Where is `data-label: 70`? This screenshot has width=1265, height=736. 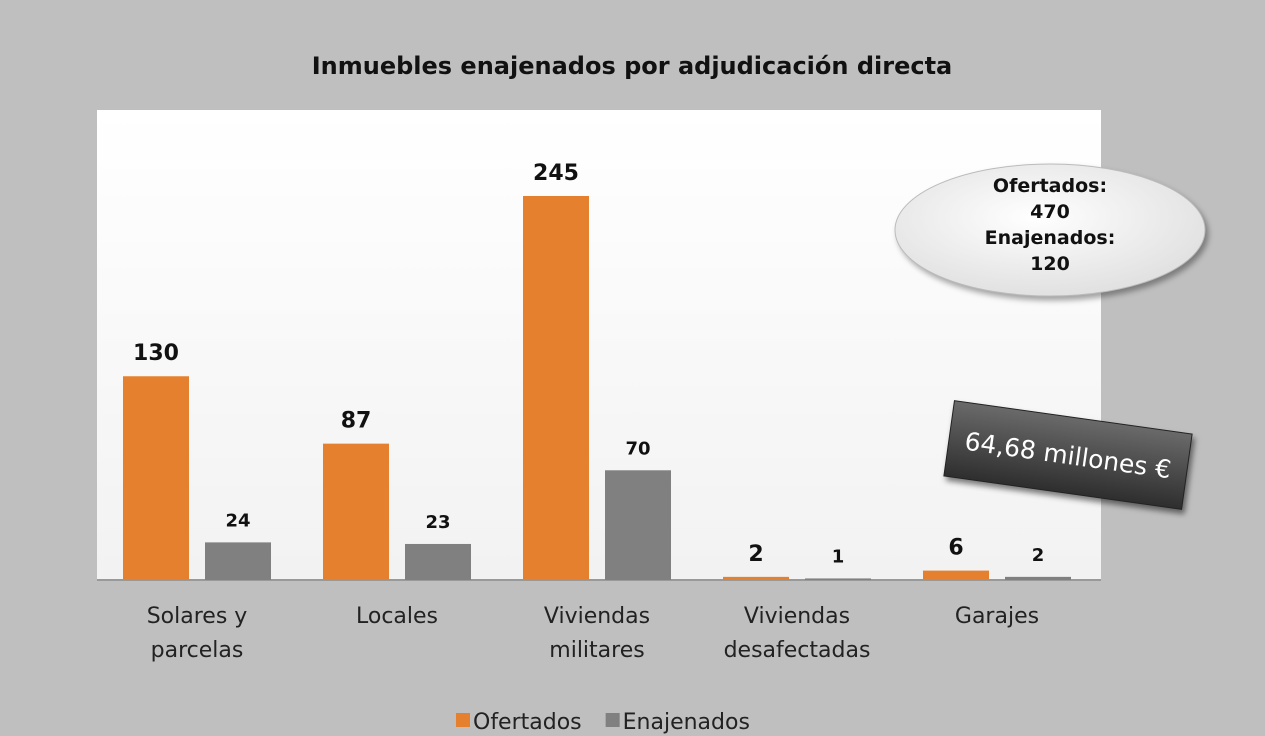 data-label: 70 is located at coordinates (637, 448).